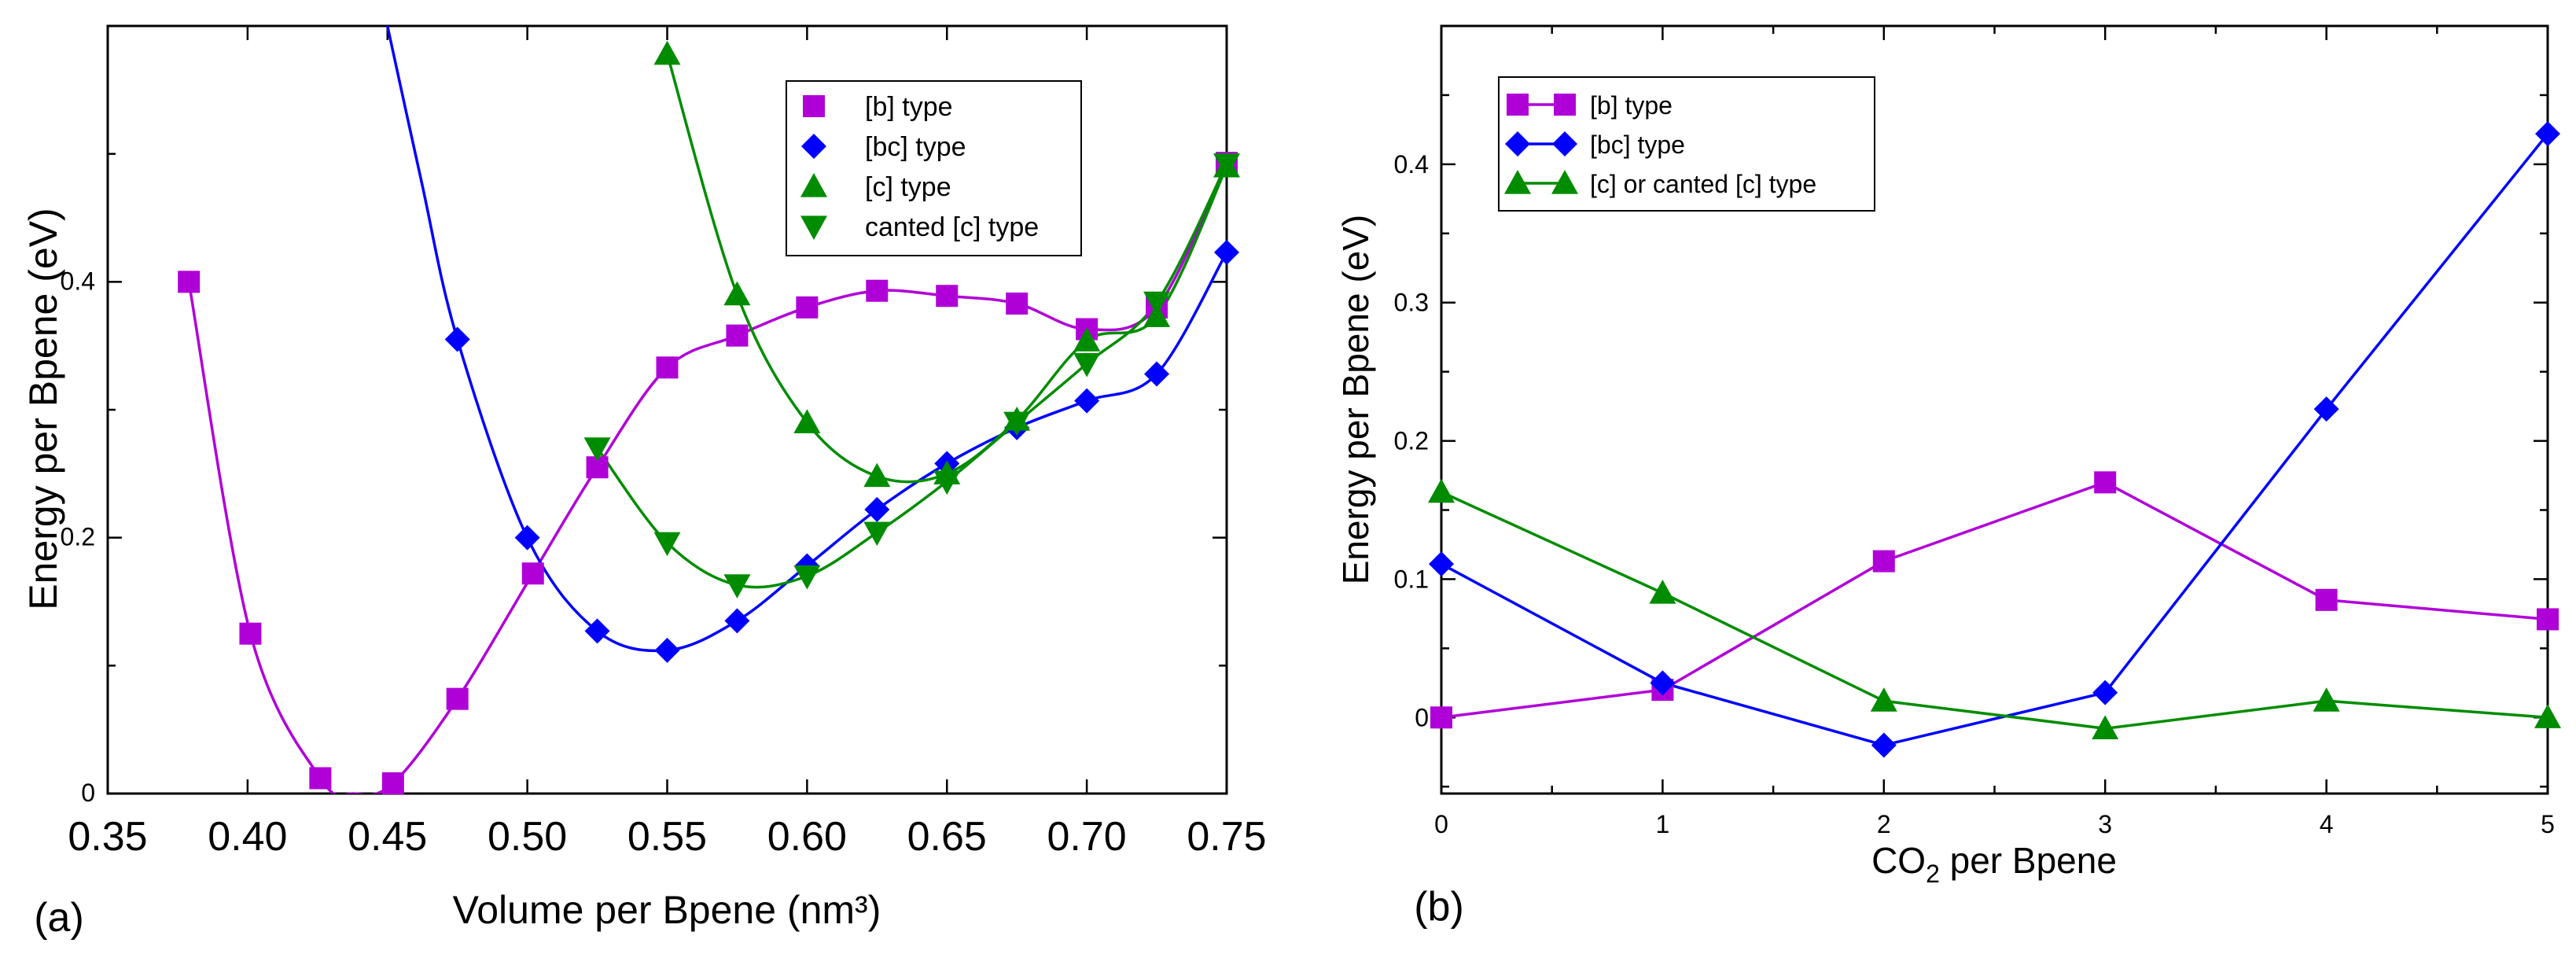 The width and height of the screenshot is (2576, 965). I want to click on y-tick-label-a: 0.4, so click(78, 281).